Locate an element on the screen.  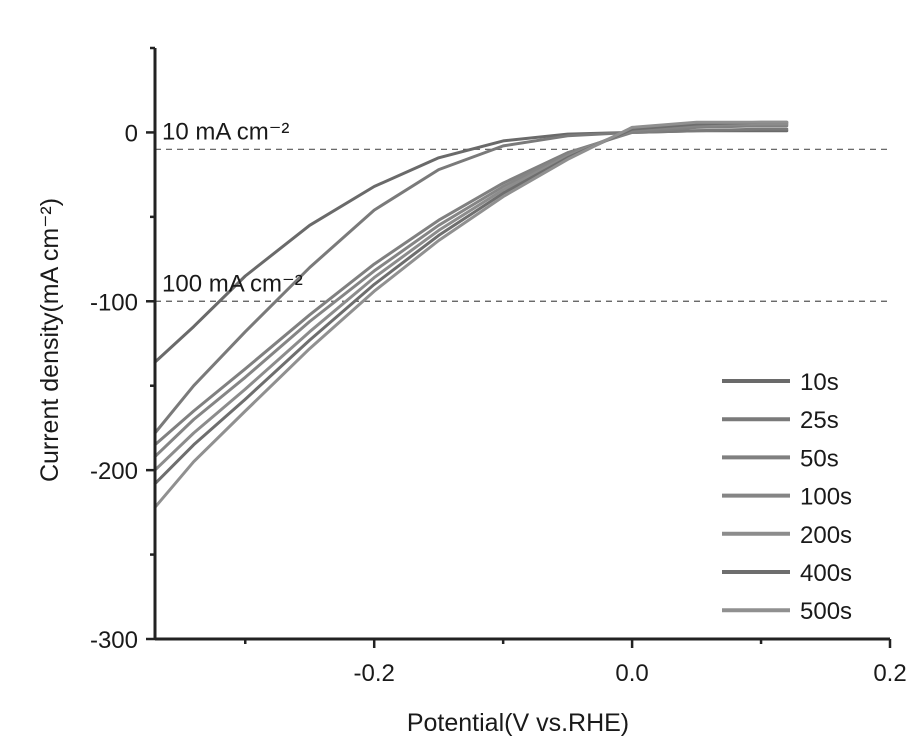
reference-labels: 10 mA cm⁻² 100 mA cm⁻² is located at coordinates (232, 207).